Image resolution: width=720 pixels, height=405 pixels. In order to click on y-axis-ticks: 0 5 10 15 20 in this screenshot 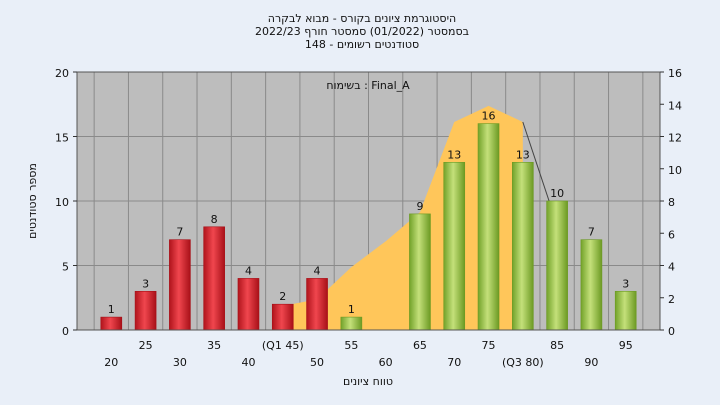, I will do `click(66, 202)`.